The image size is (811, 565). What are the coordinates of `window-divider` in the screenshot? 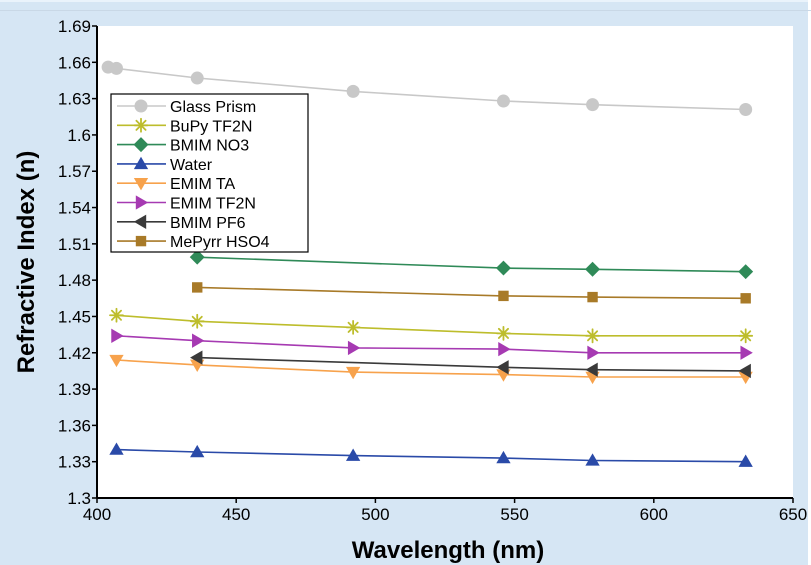 It's located at (405, 10).